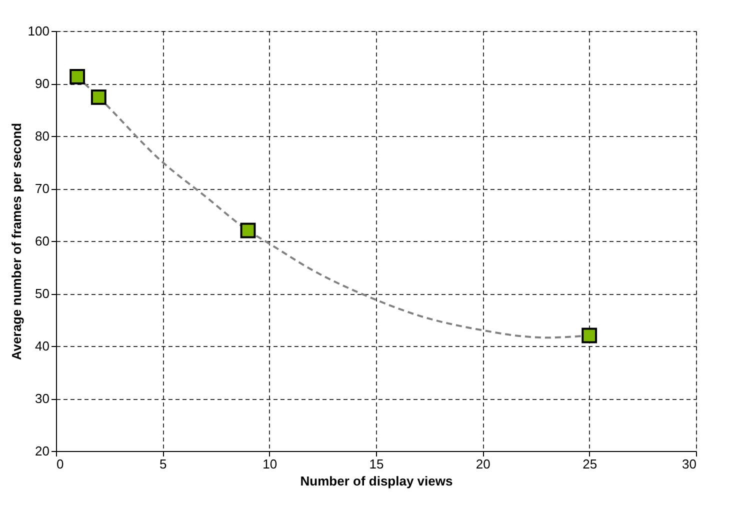 This screenshot has height=510, width=737. Describe the element at coordinates (42, 136) in the screenshot. I see `y-tick-label: 80` at that location.